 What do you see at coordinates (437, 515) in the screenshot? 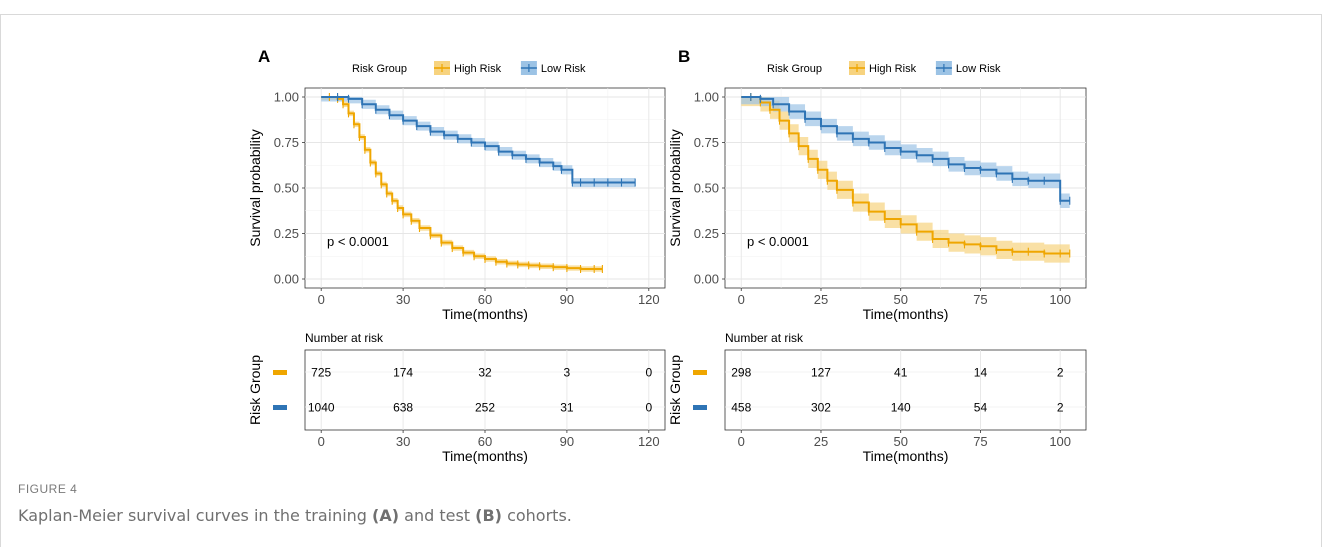
I see `caption-part-3: and test` at bounding box center [437, 515].